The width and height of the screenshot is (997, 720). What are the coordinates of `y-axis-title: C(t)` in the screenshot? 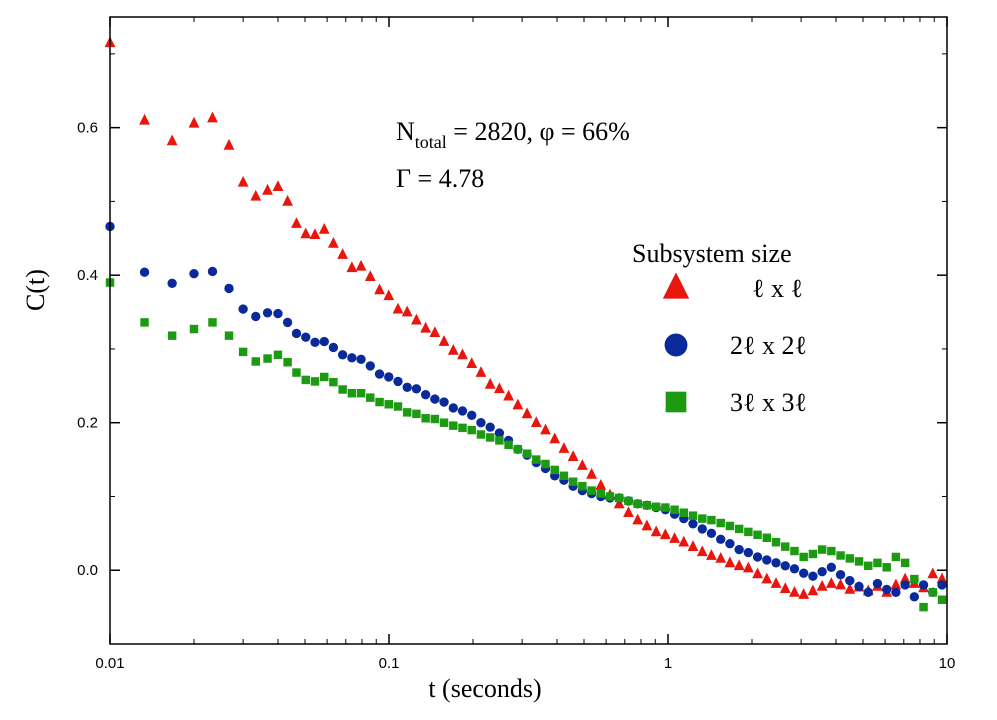 It's located at (35, 290).